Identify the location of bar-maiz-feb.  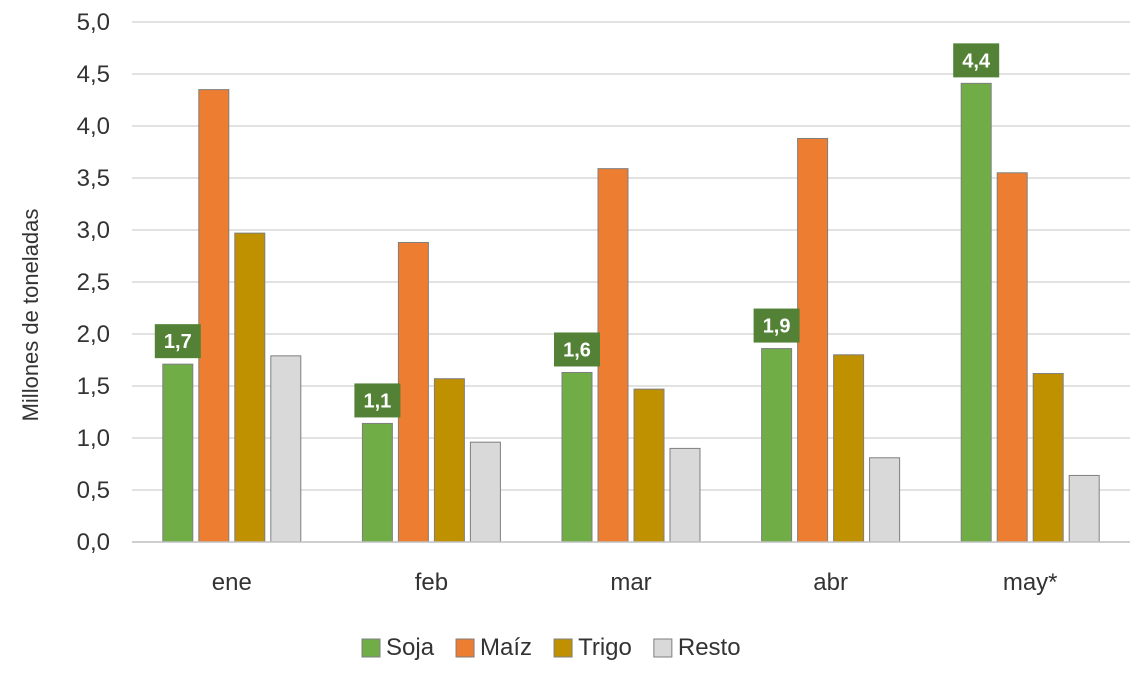
(413, 392).